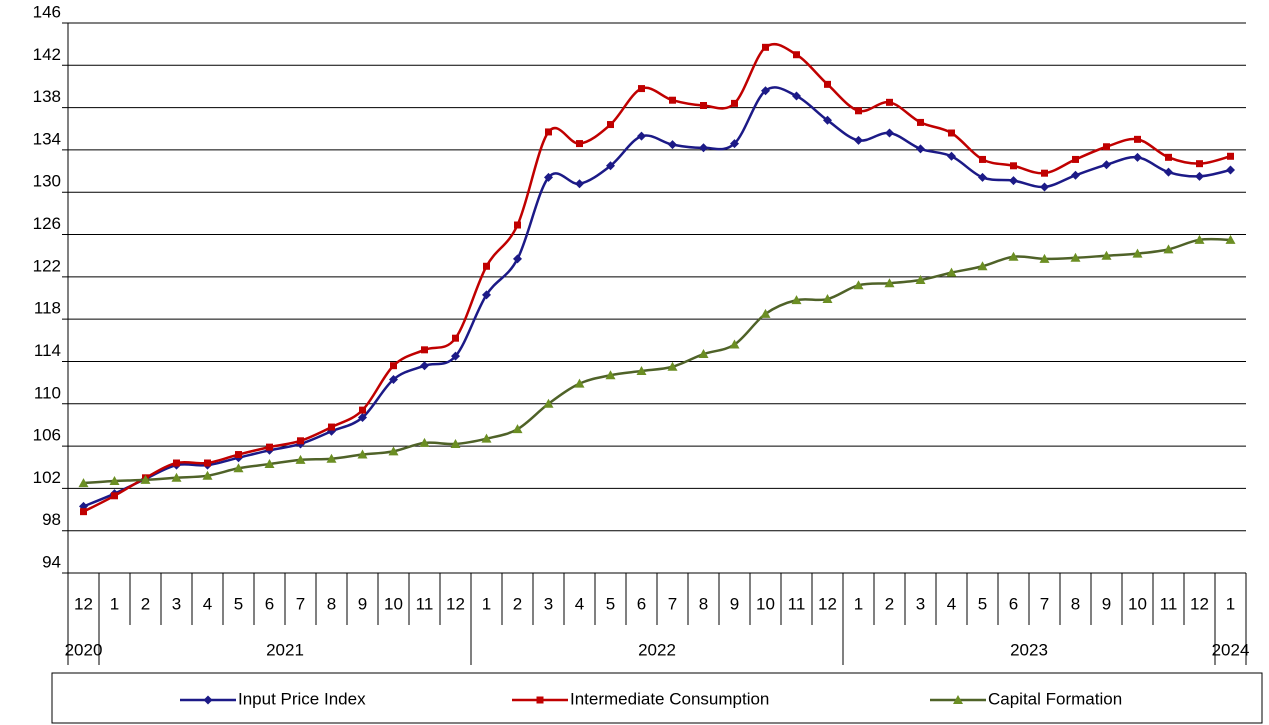 The image size is (1269, 725). I want to click on x-tick-label: 11, so click(797, 603).